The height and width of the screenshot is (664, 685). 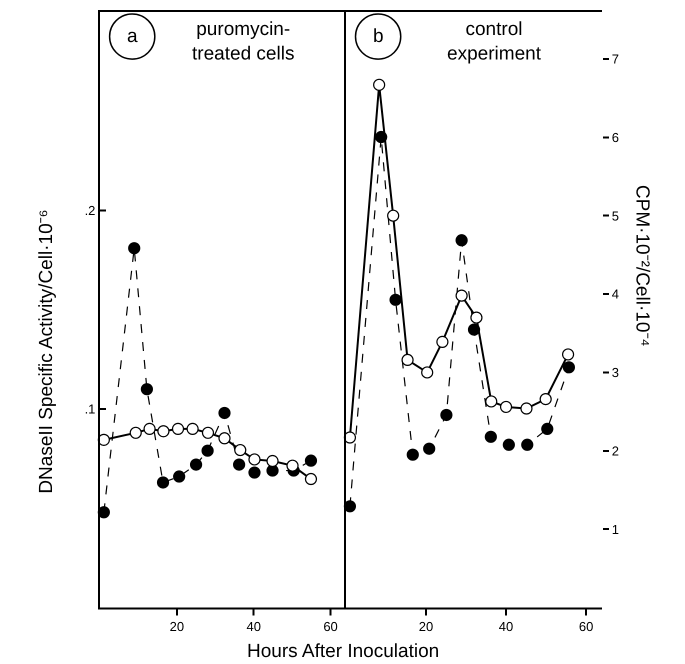 What do you see at coordinates (615, 529) in the screenshot?
I see `y2-tick-label: 1` at bounding box center [615, 529].